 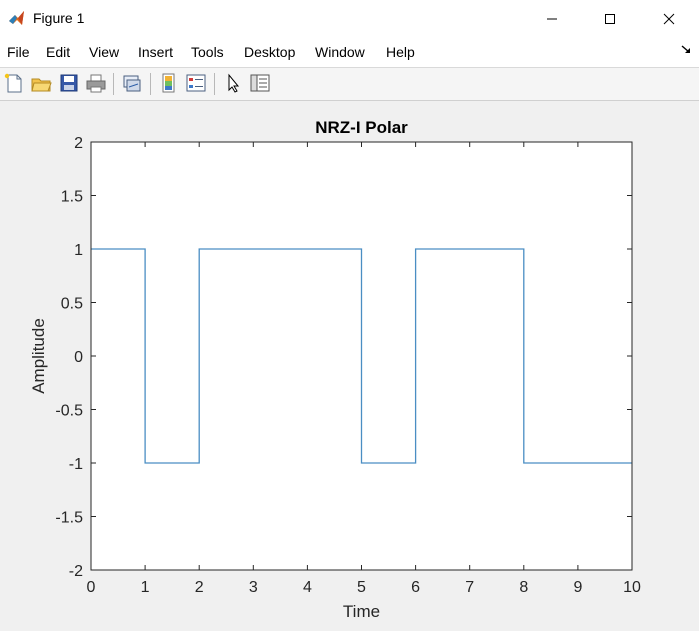 I want to click on pointer-icon, so click(x=233, y=83).